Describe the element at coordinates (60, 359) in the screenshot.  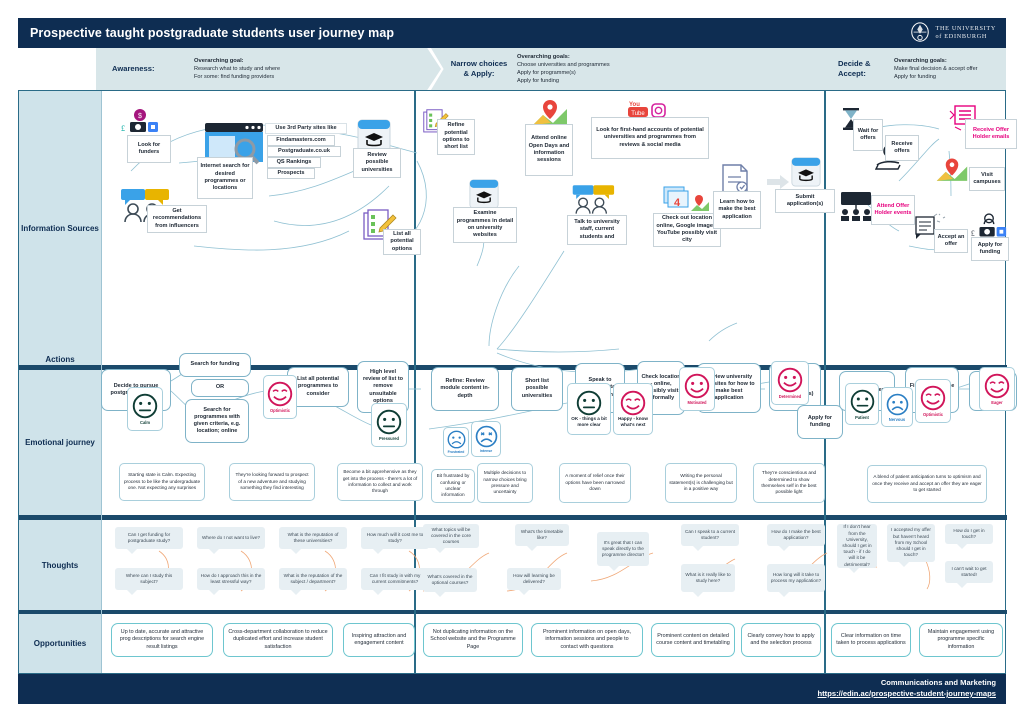
I see `row-label-text: Actions` at that location.